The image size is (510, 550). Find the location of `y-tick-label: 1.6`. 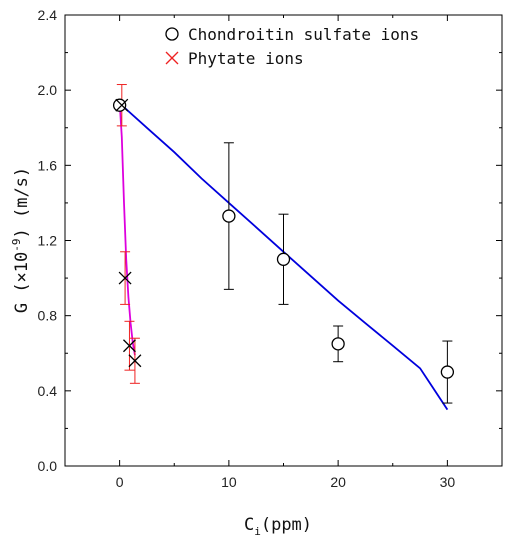

y-tick-label: 1.6 is located at coordinates (48, 165).